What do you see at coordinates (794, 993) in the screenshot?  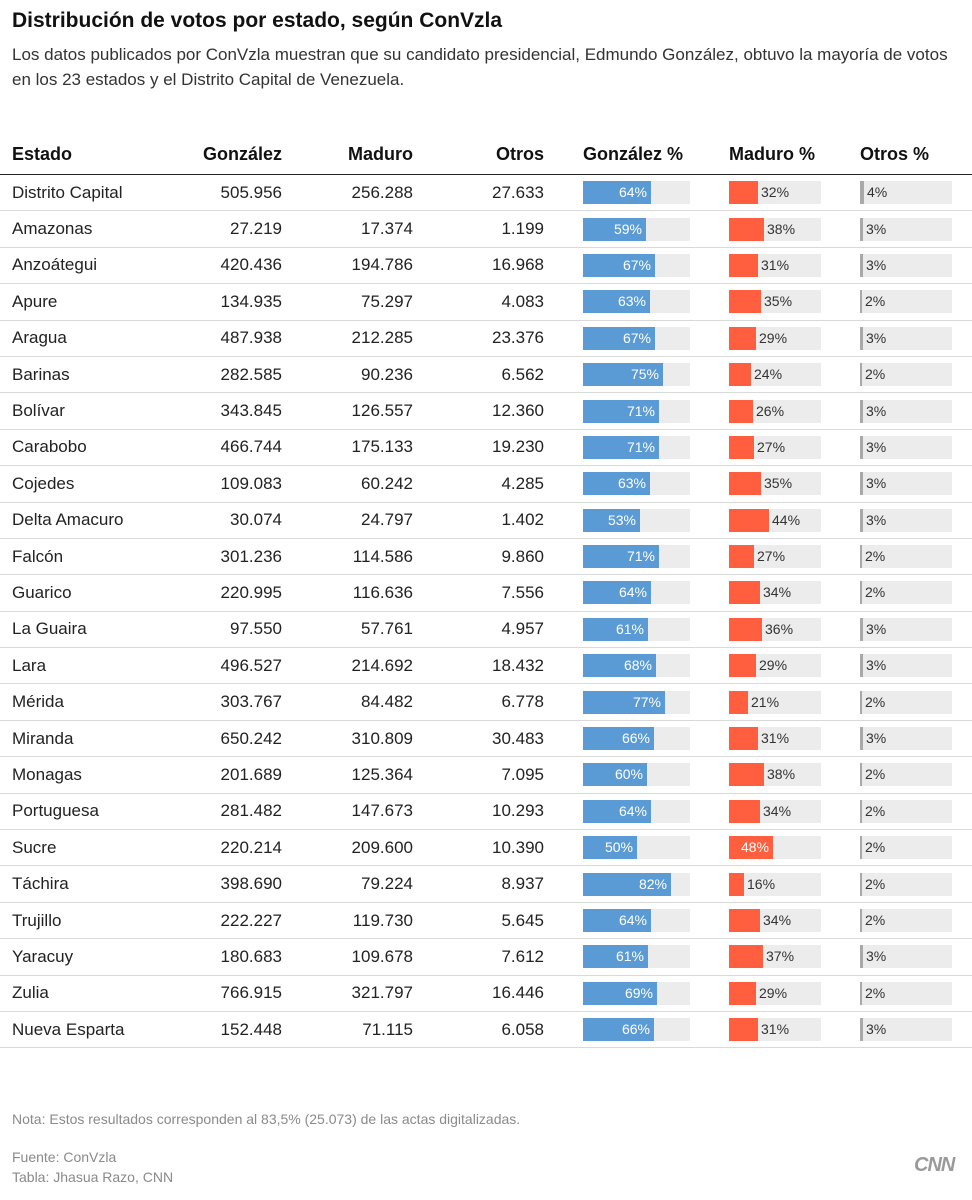 I see `maduro-pct-cell: 29%` at bounding box center [794, 993].